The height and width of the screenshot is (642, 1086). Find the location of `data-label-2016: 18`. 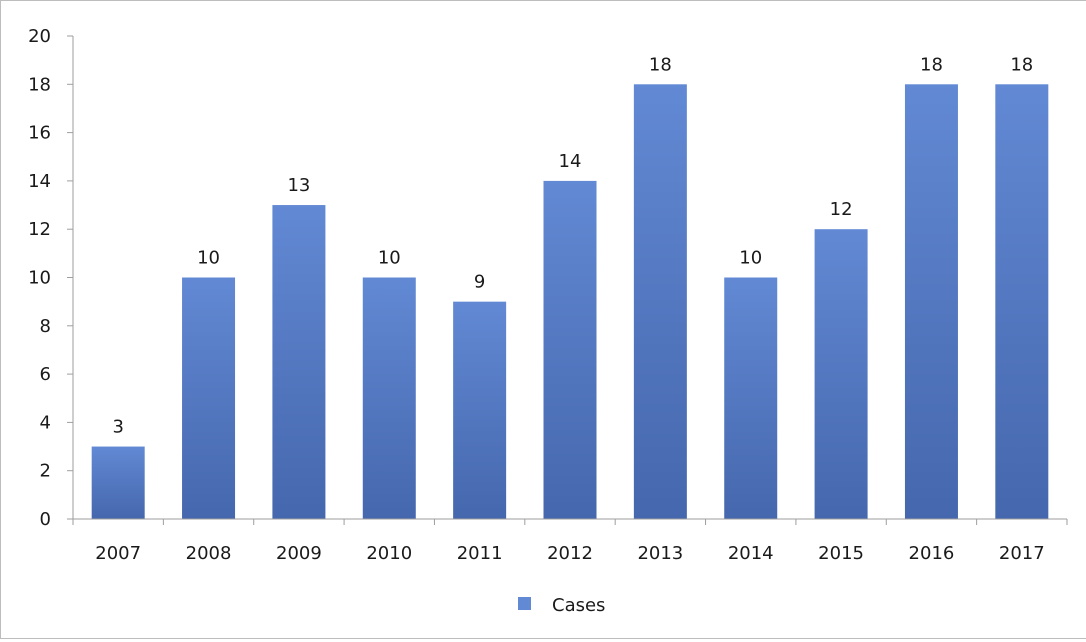

data-label-2016: 18 is located at coordinates (931, 64).